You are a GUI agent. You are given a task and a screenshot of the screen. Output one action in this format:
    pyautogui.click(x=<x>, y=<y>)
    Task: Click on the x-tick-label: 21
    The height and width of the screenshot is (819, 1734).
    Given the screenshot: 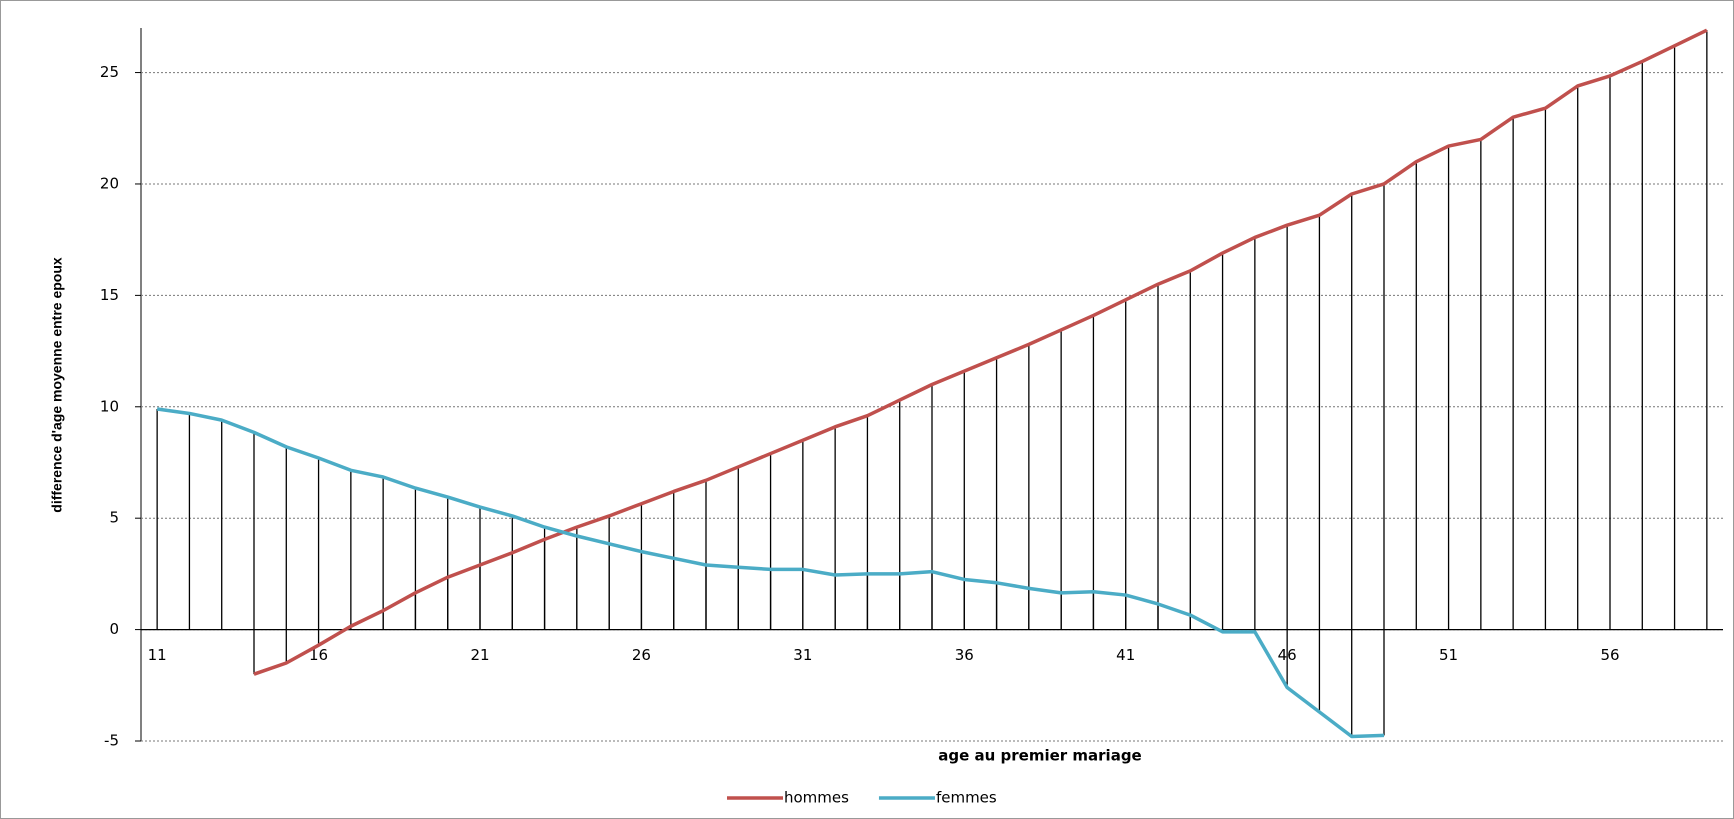 What is the action you would take?
    pyautogui.click(x=479, y=655)
    